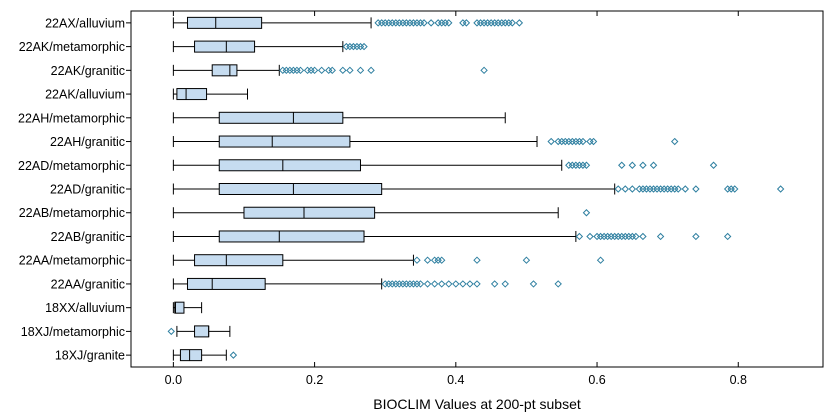  Describe the element at coordinates (445, 165) in the screenshot. I see `box-22ad-metamorphic` at that location.